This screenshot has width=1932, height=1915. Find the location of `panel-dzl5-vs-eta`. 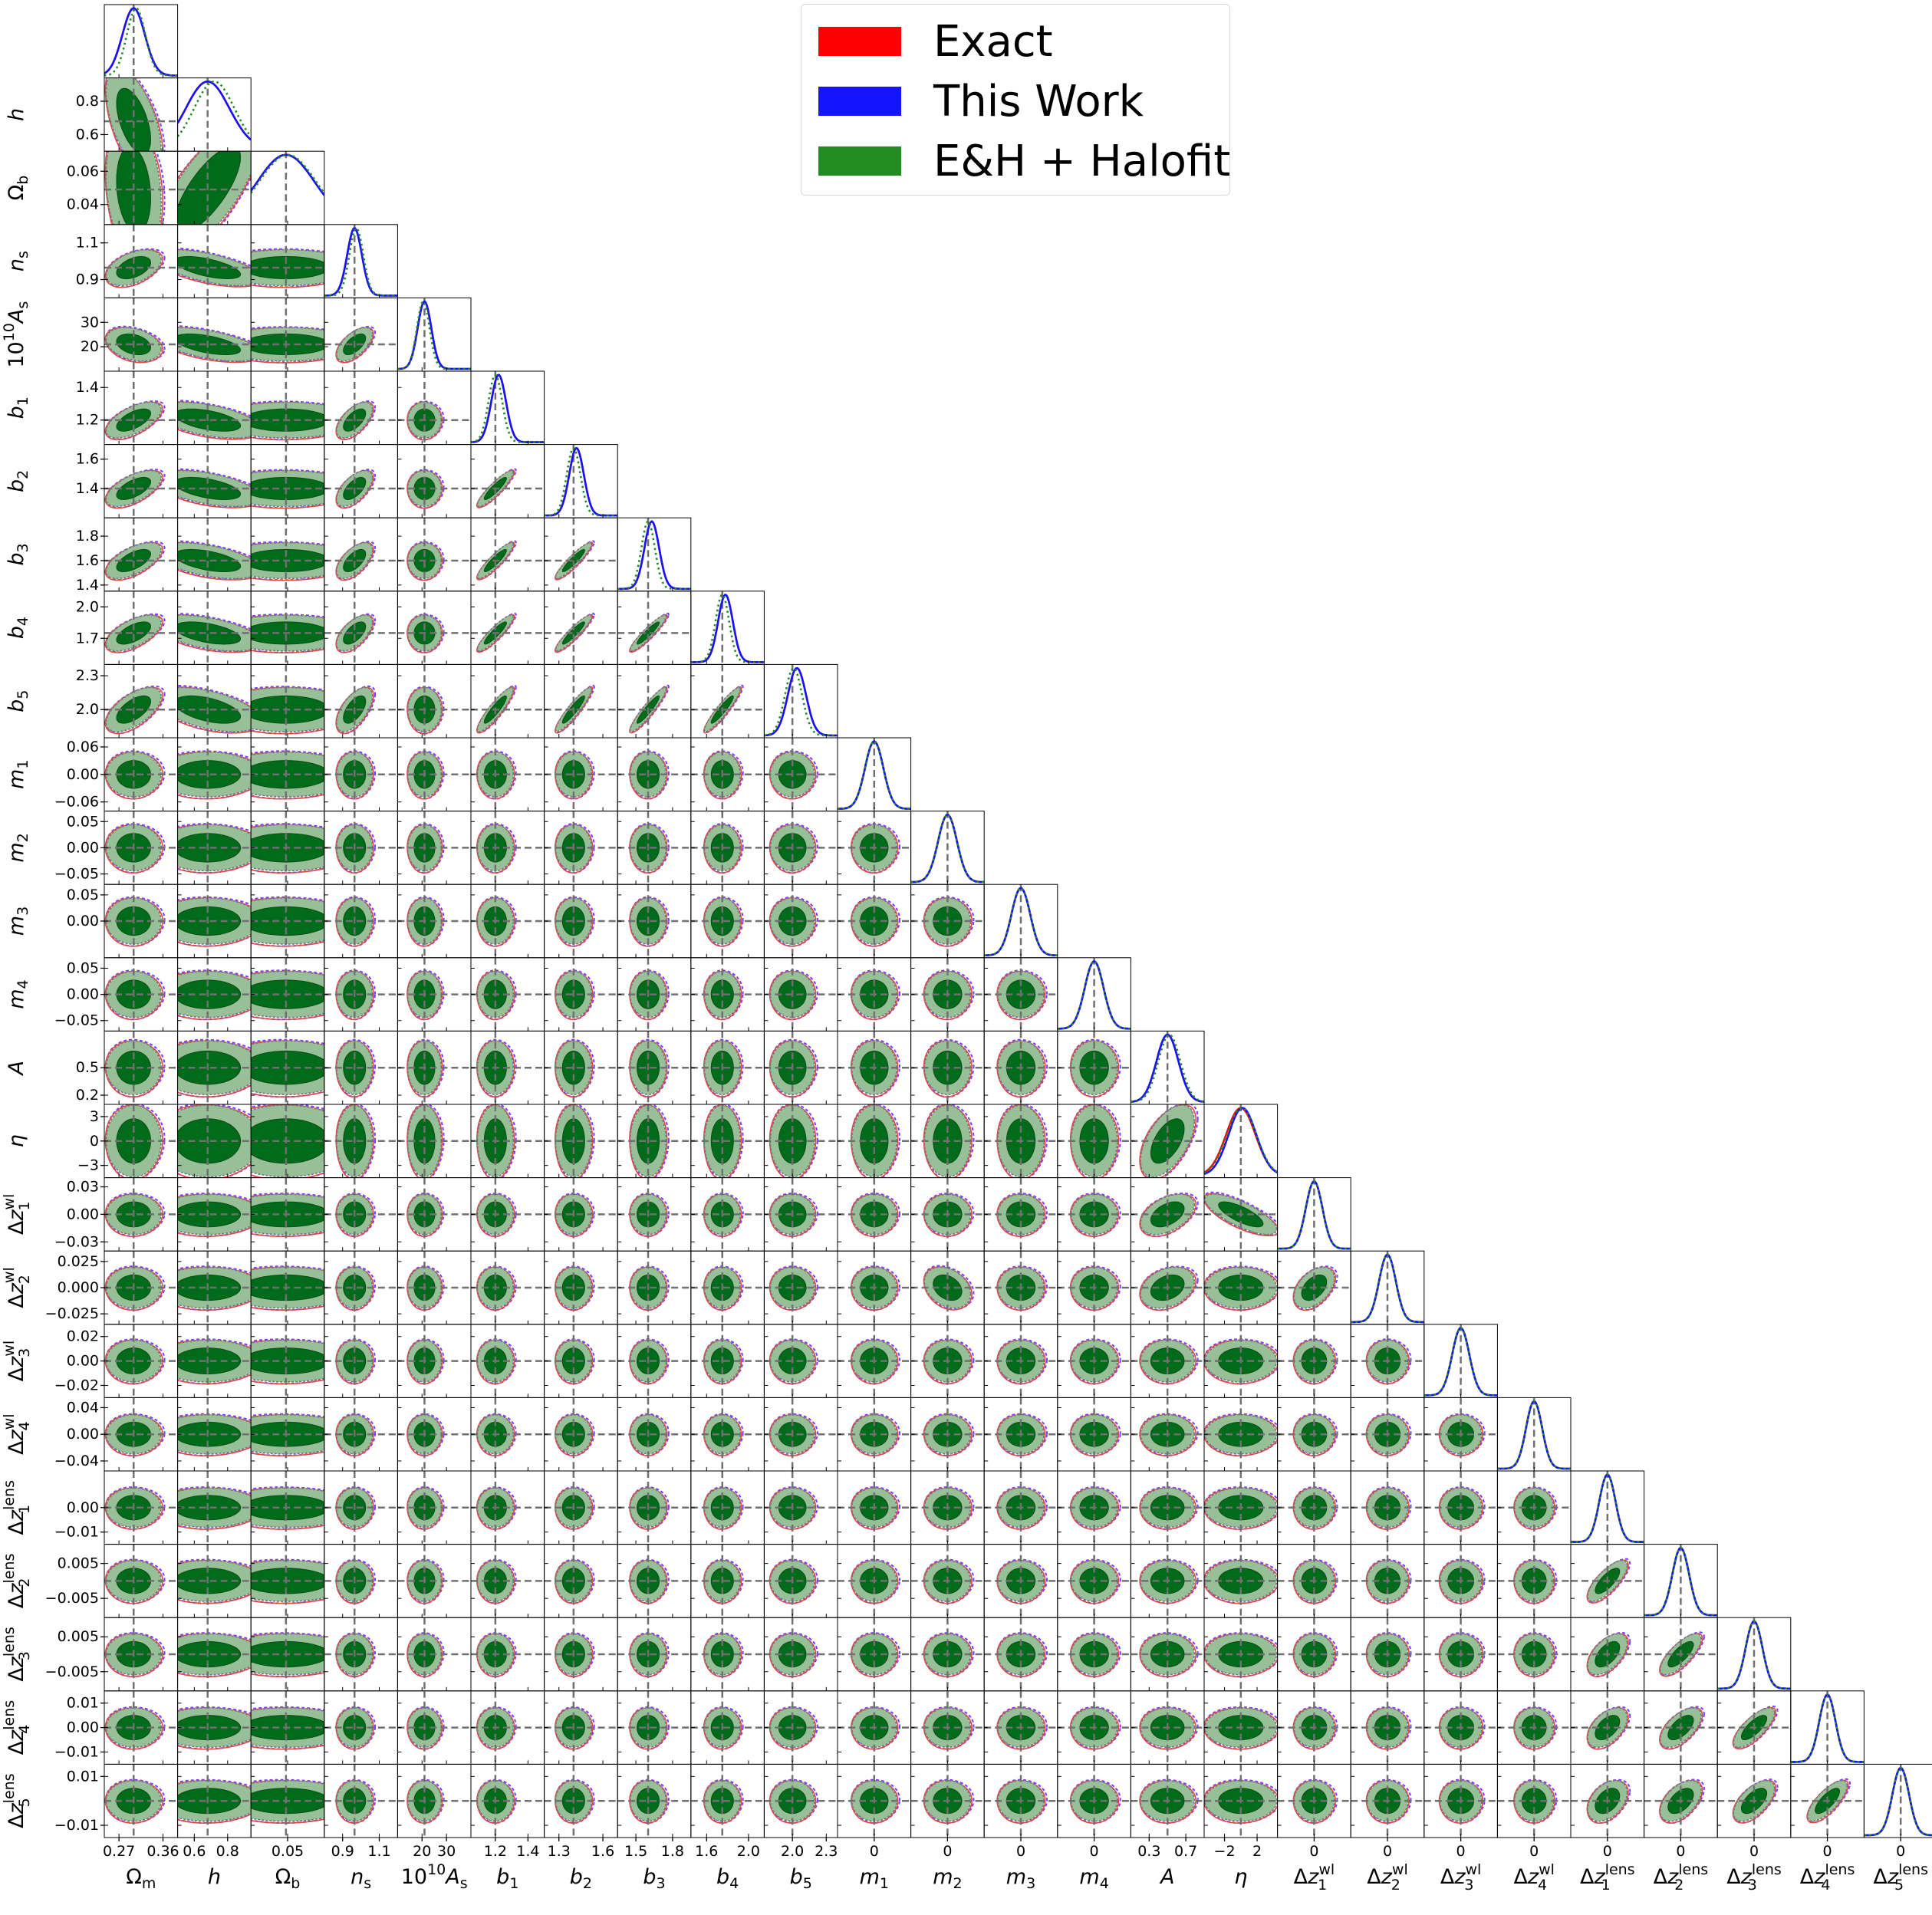

panel-dzl5-vs-eta is located at coordinates (1241, 1802).